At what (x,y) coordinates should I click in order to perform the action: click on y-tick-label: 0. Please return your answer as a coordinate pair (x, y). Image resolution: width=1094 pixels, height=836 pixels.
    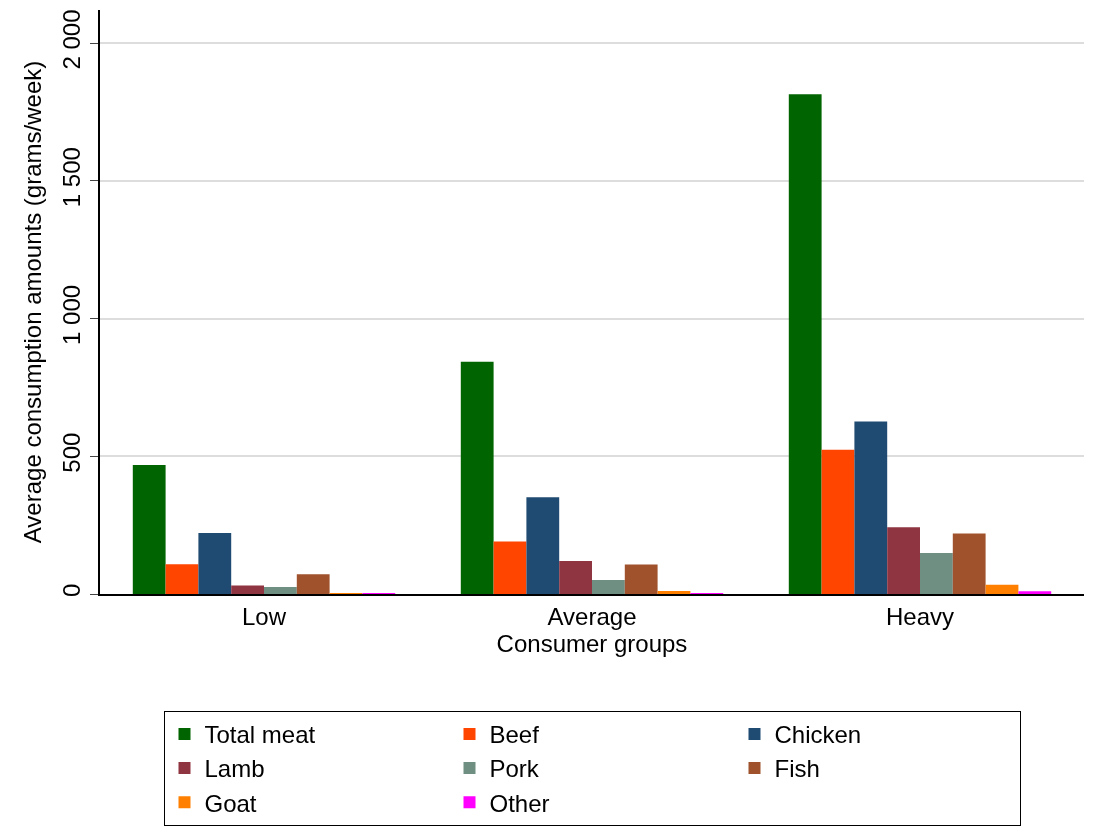
    Looking at the image, I should click on (72, 590).